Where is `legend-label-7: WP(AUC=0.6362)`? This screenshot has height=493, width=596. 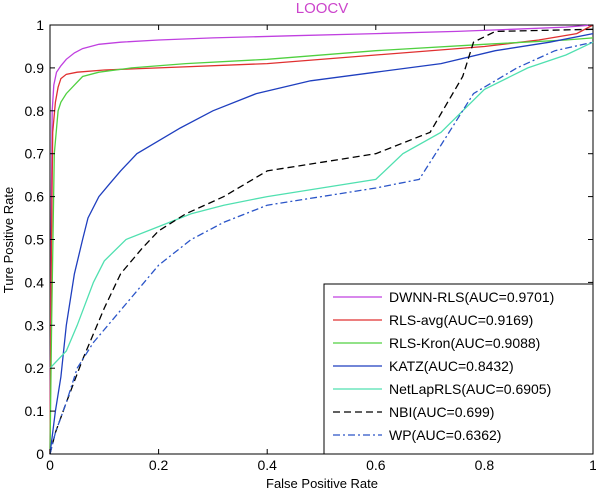 legend-label-7: WP(AUC=0.6362) is located at coordinates (445, 435).